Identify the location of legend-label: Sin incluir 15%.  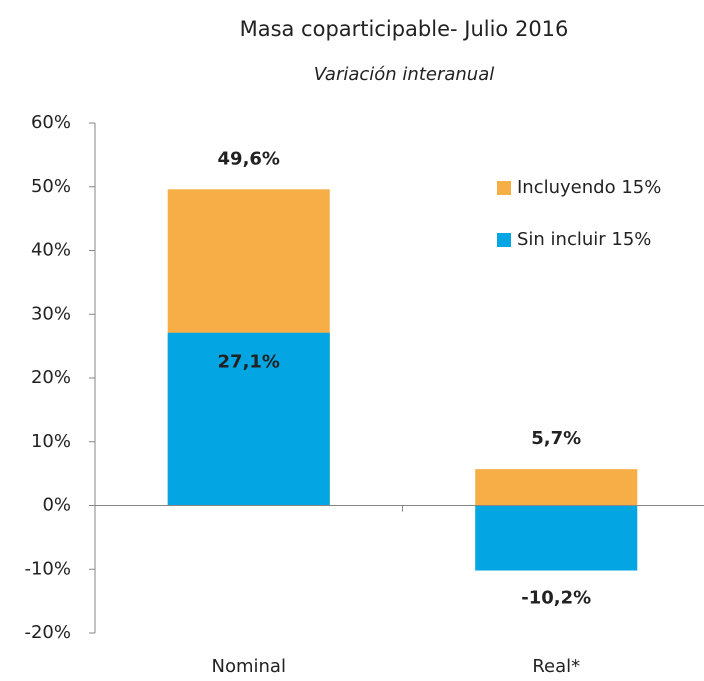
(584, 239).